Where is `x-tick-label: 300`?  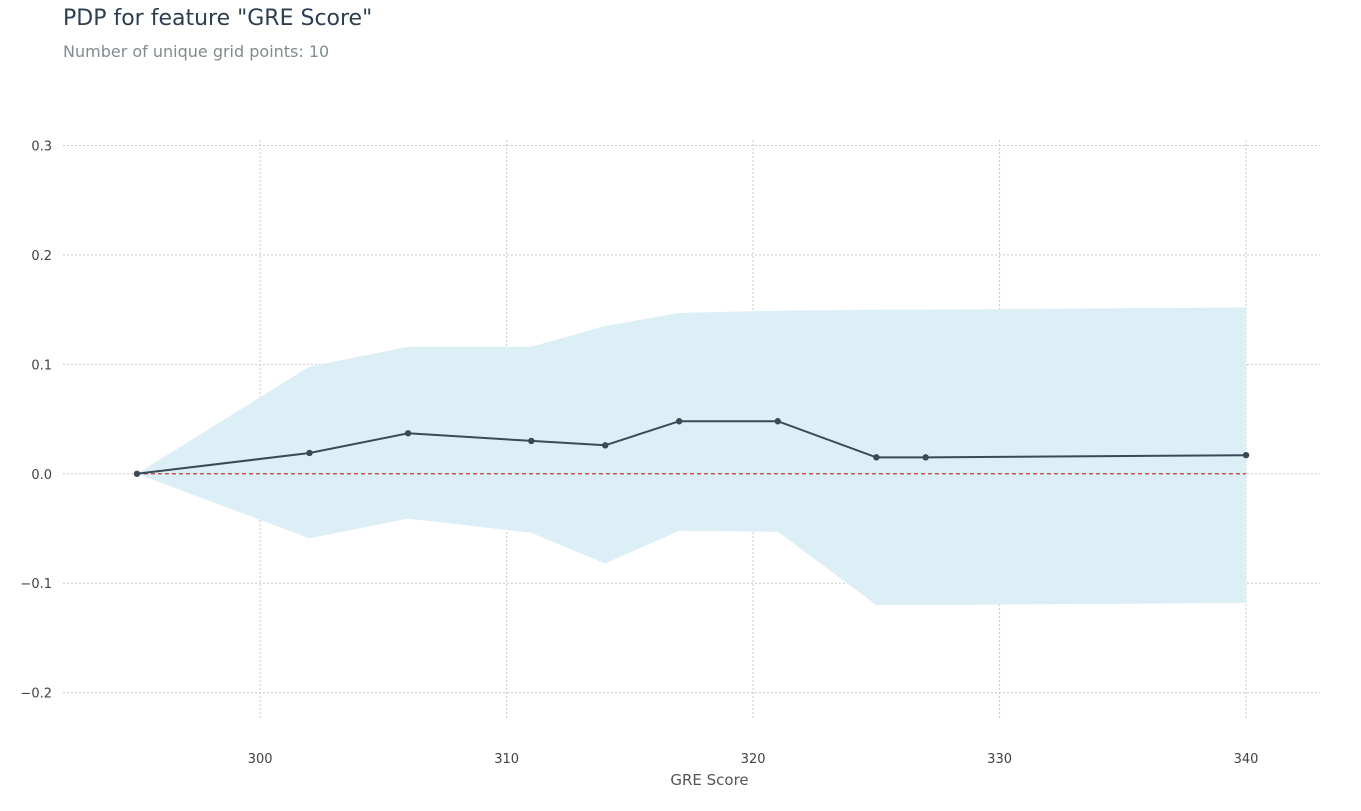
x-tick-label: 300 is located at coordinates (260, 759).